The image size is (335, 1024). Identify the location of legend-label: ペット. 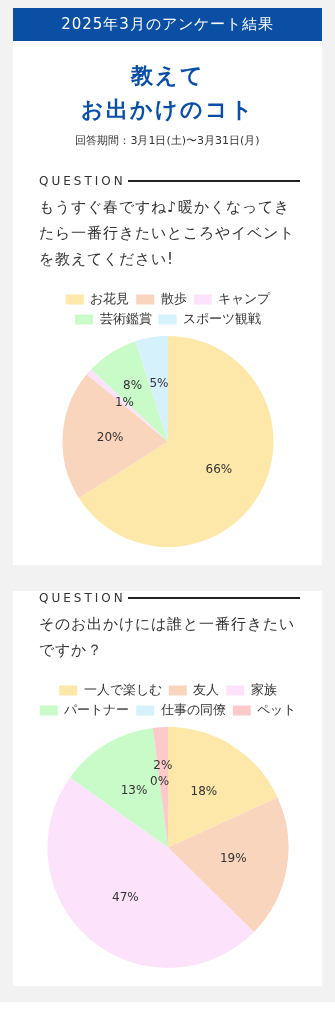
(276, 709).